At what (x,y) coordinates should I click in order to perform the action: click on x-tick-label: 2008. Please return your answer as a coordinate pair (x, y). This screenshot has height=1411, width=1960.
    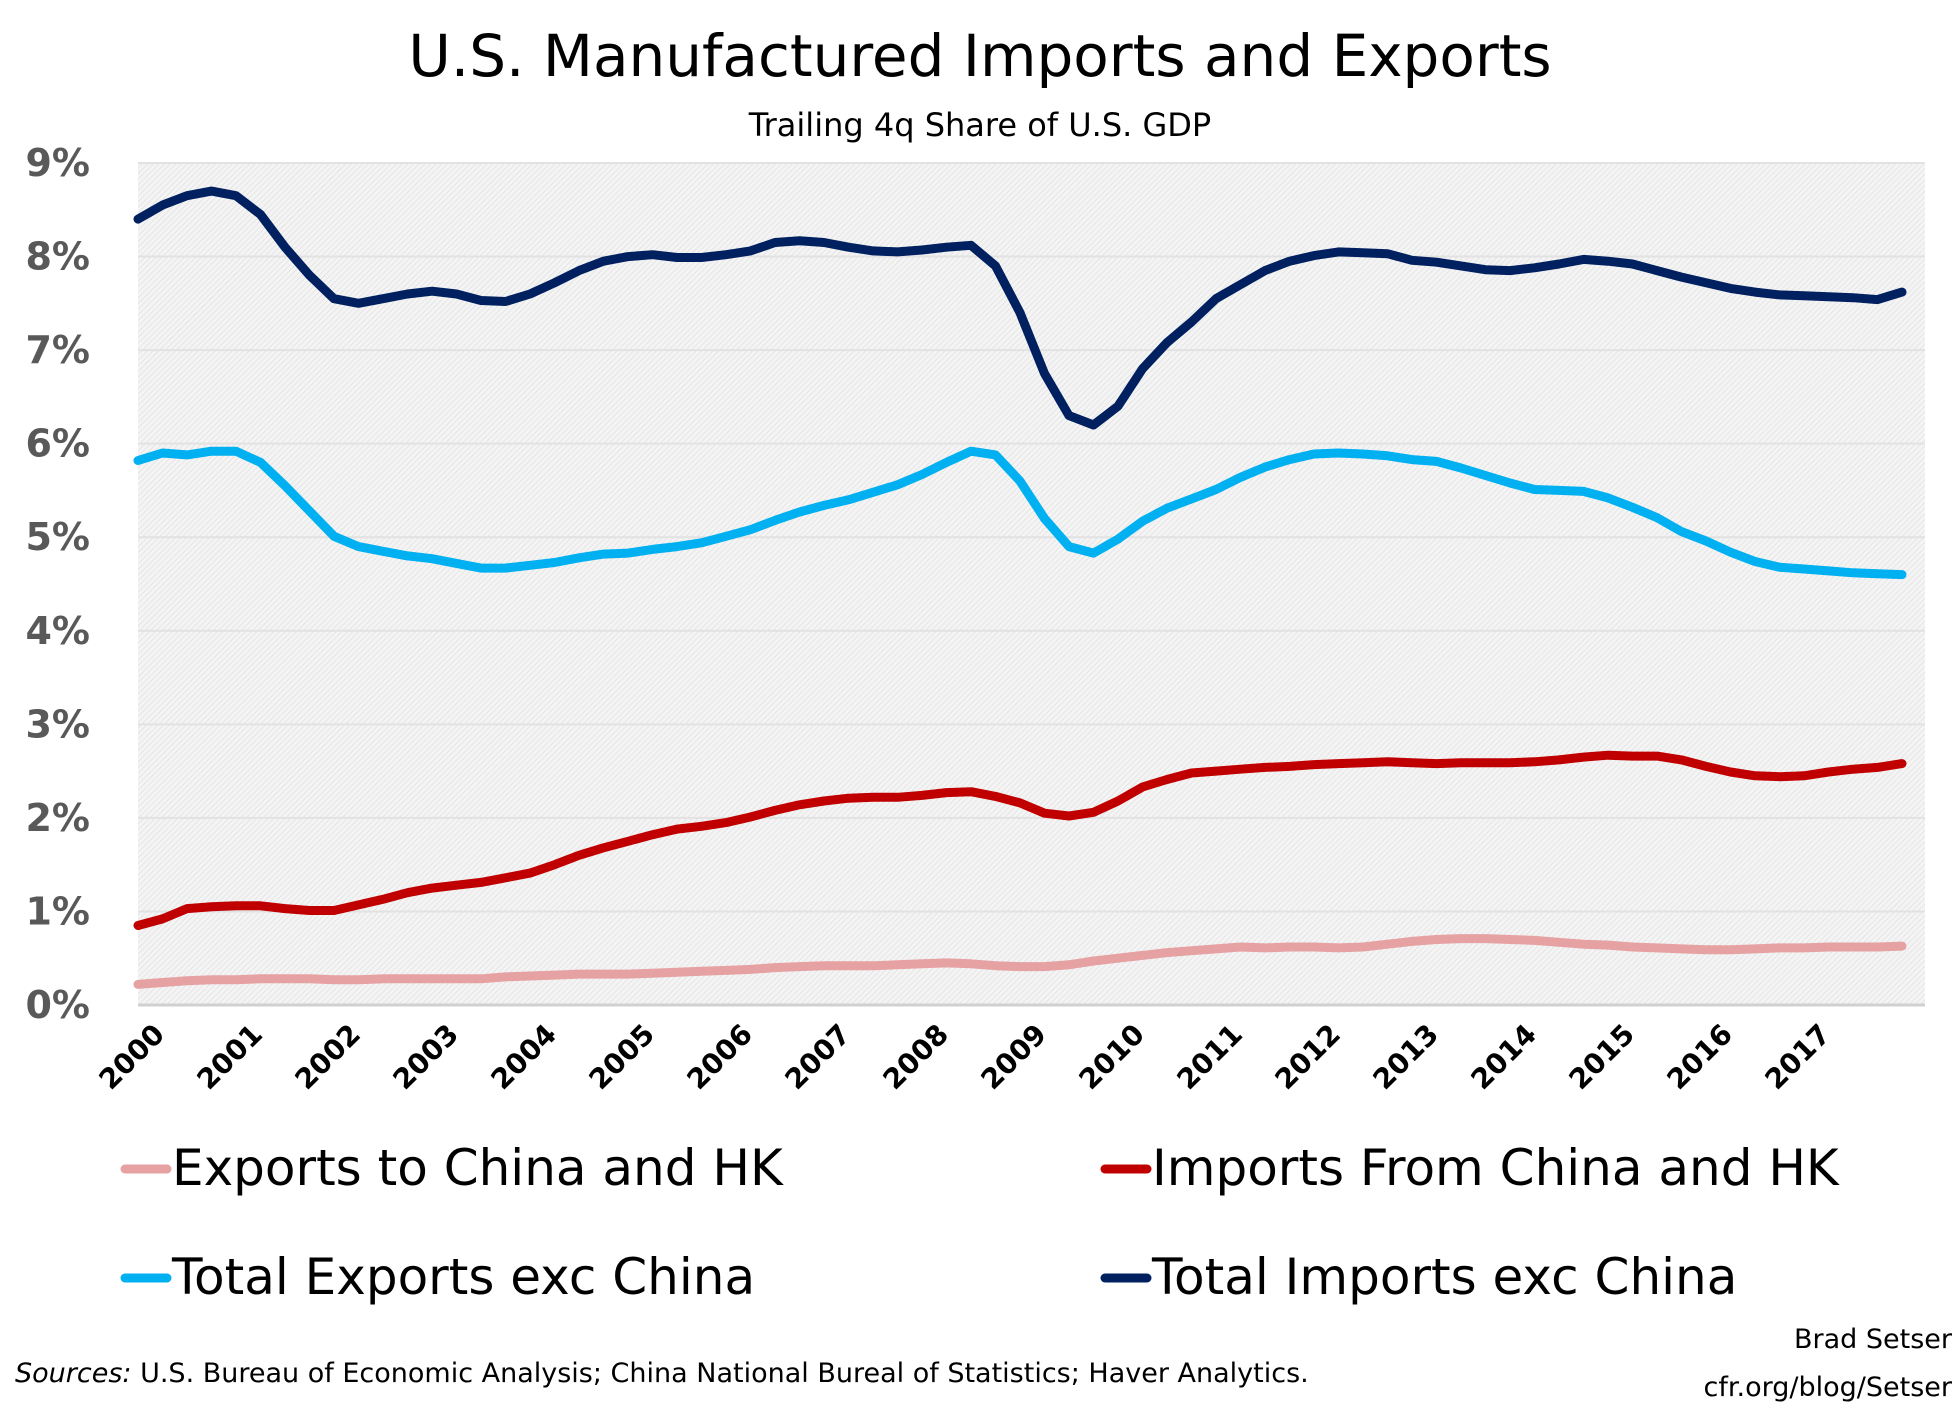
    Looking at the image, I should click on (916, 1057).